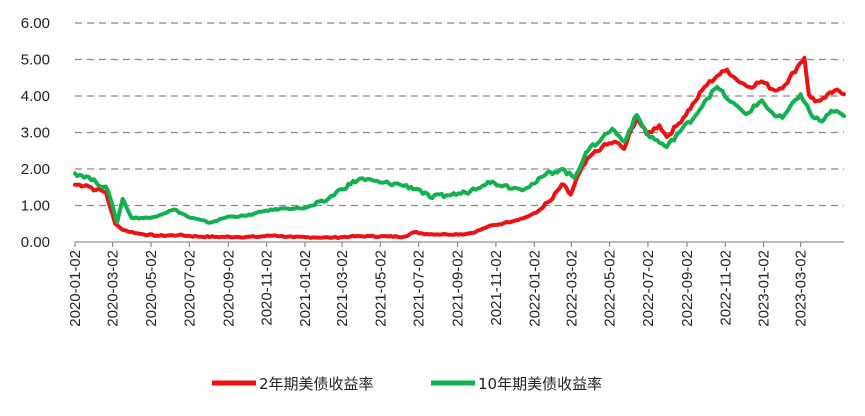  What do you see at coordinates (35, 169) in the screenshot?
I see `y-tick-label: 2.00` at bounding box center [35, 169].